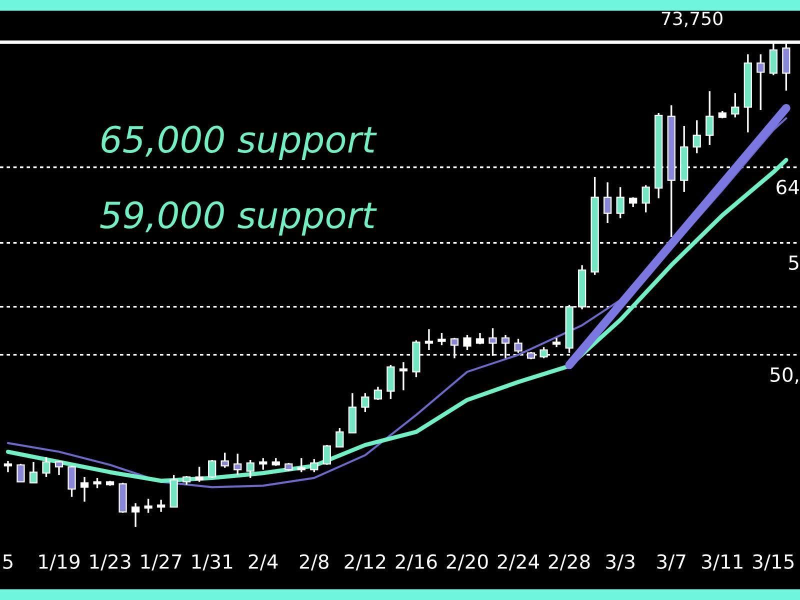  Describe the element at coordinates (467, 562) in the screenshot. I see `x-tick-label: 2/20` at that location.